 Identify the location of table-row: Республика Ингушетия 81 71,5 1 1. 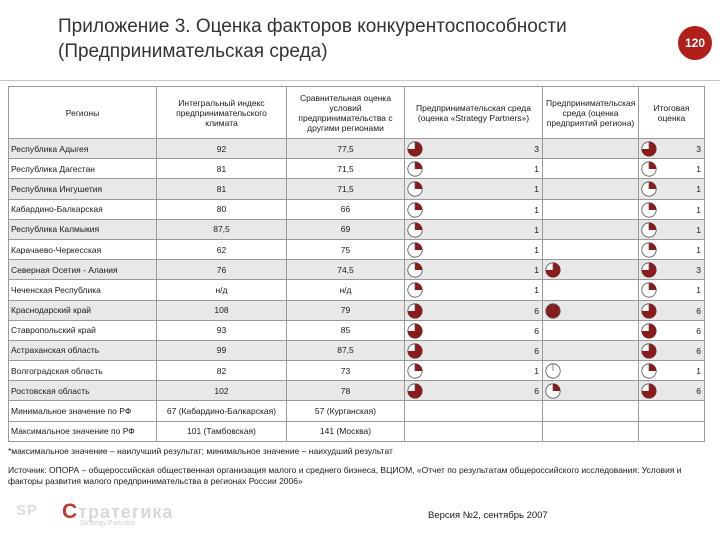
(356, 189).